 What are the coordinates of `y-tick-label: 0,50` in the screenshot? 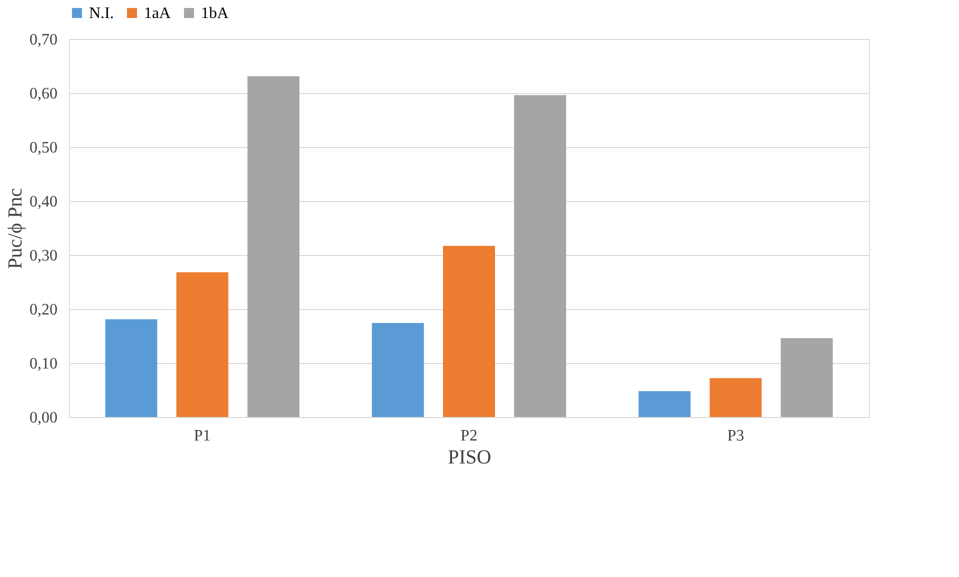 It's located at (44, 148).